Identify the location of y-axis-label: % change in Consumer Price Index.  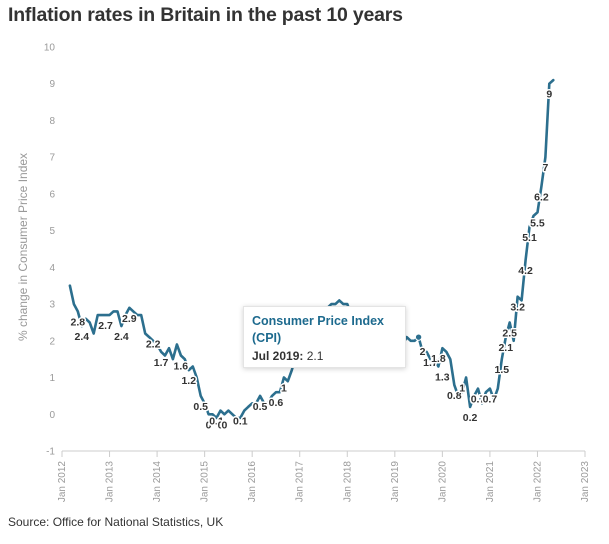
(23, 247).